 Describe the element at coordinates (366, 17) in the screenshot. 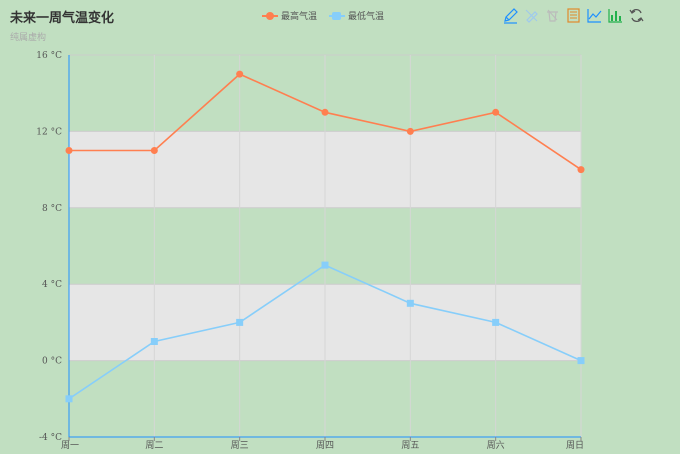

I see `legend-label-min-temp: 最低气温` at that location.